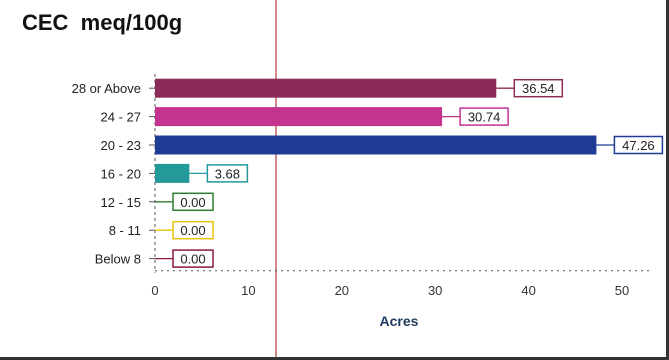  What do you see at coordinates (121, 173) in the screenshot?
I see `category-label: 16 - 20` at bounding box center [121, 173].